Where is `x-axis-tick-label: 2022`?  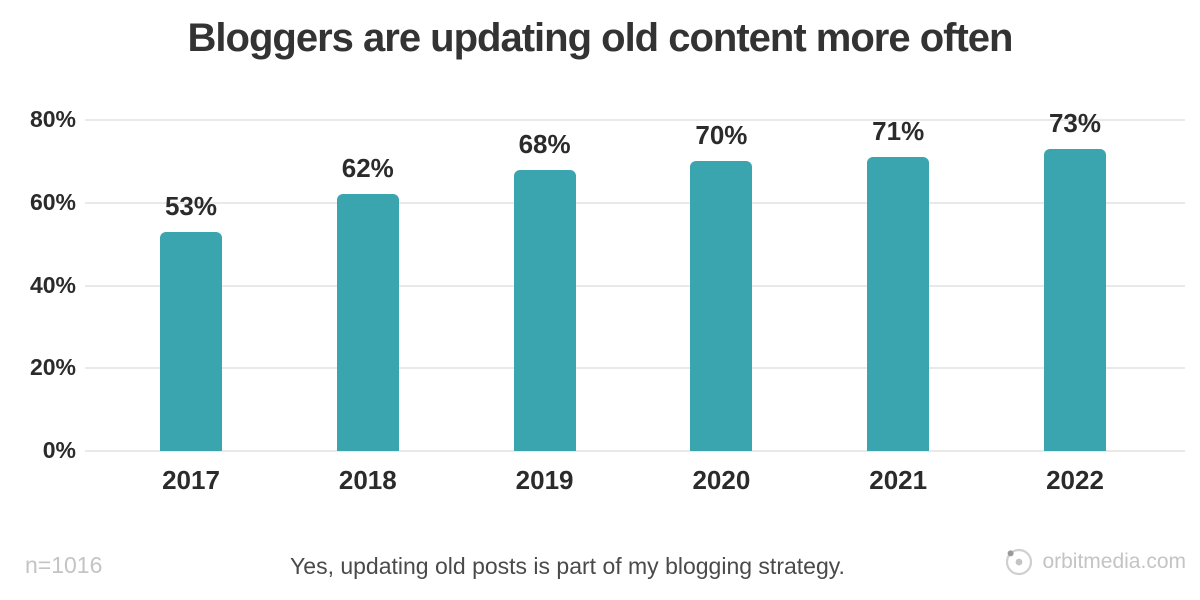
x-axis-tick-label: 2022 is located at coordinates (1075, 480).